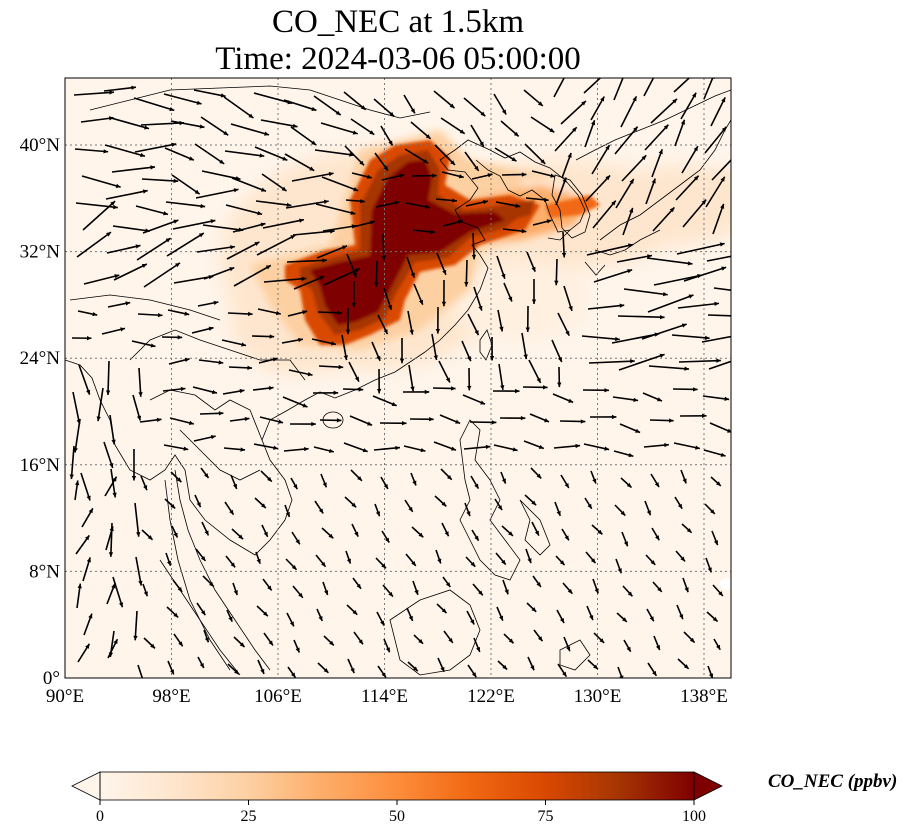  I want to click on lat-tick-label: 8°N, so click(44, 571).